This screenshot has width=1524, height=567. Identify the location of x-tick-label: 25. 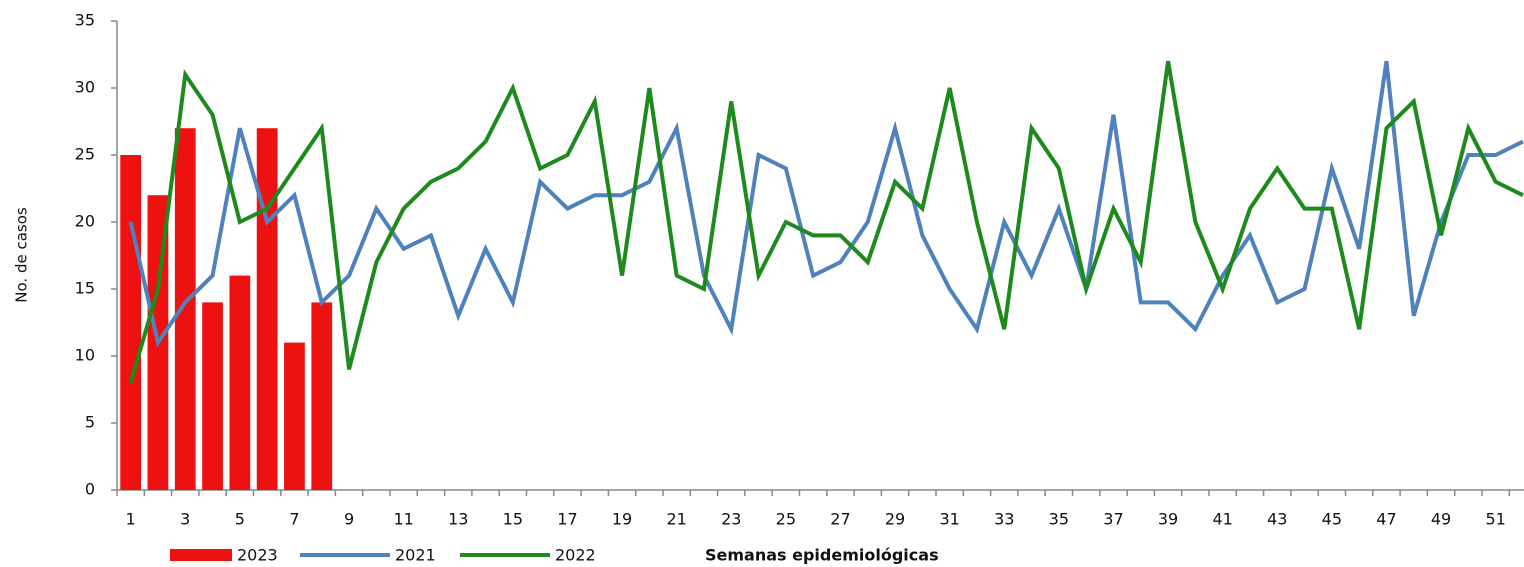
(786, 519).